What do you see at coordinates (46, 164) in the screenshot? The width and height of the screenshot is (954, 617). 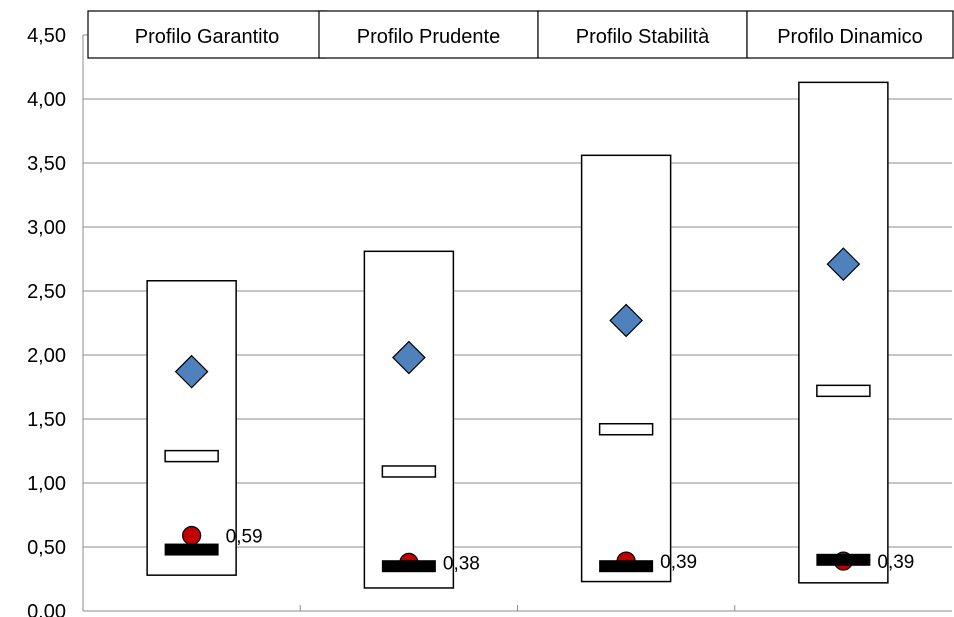 I see `y-tick-label: 3,50` at bounding box center [46, 164].